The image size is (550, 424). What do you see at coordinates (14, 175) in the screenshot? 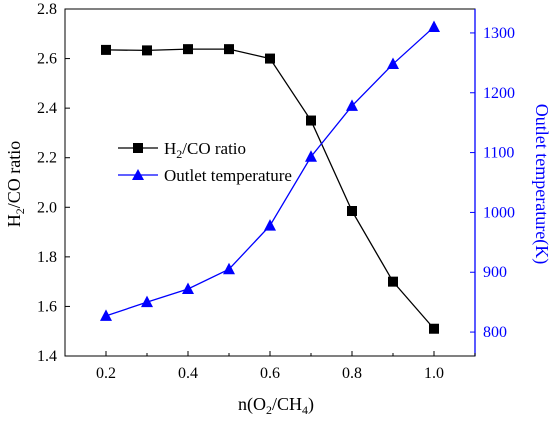
I see `left-y-axis-title-suffix: /CO ratio` at bounding box center [14, 175].